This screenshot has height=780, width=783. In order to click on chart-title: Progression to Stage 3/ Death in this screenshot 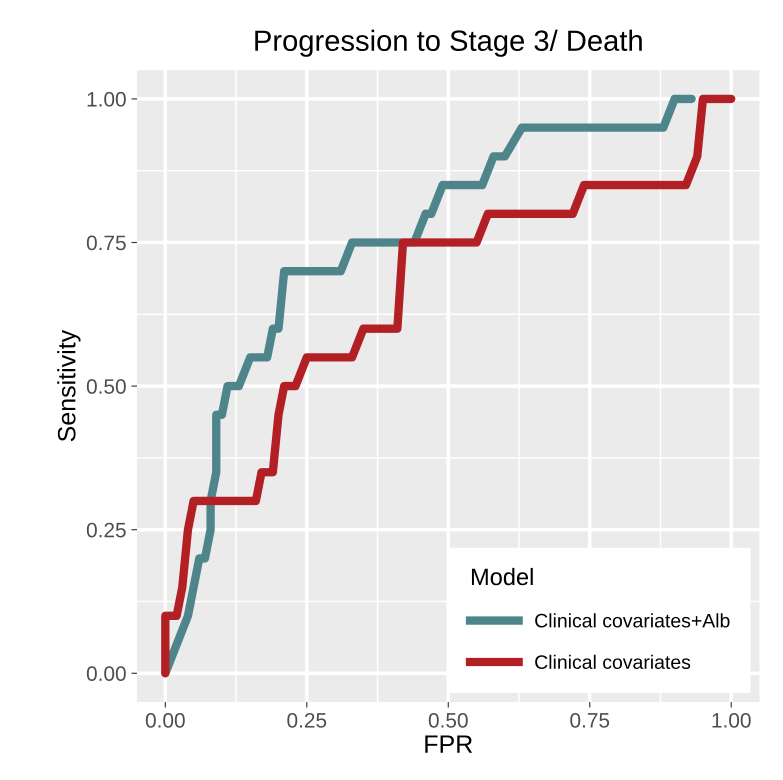, I will do `click(448, 43)`.